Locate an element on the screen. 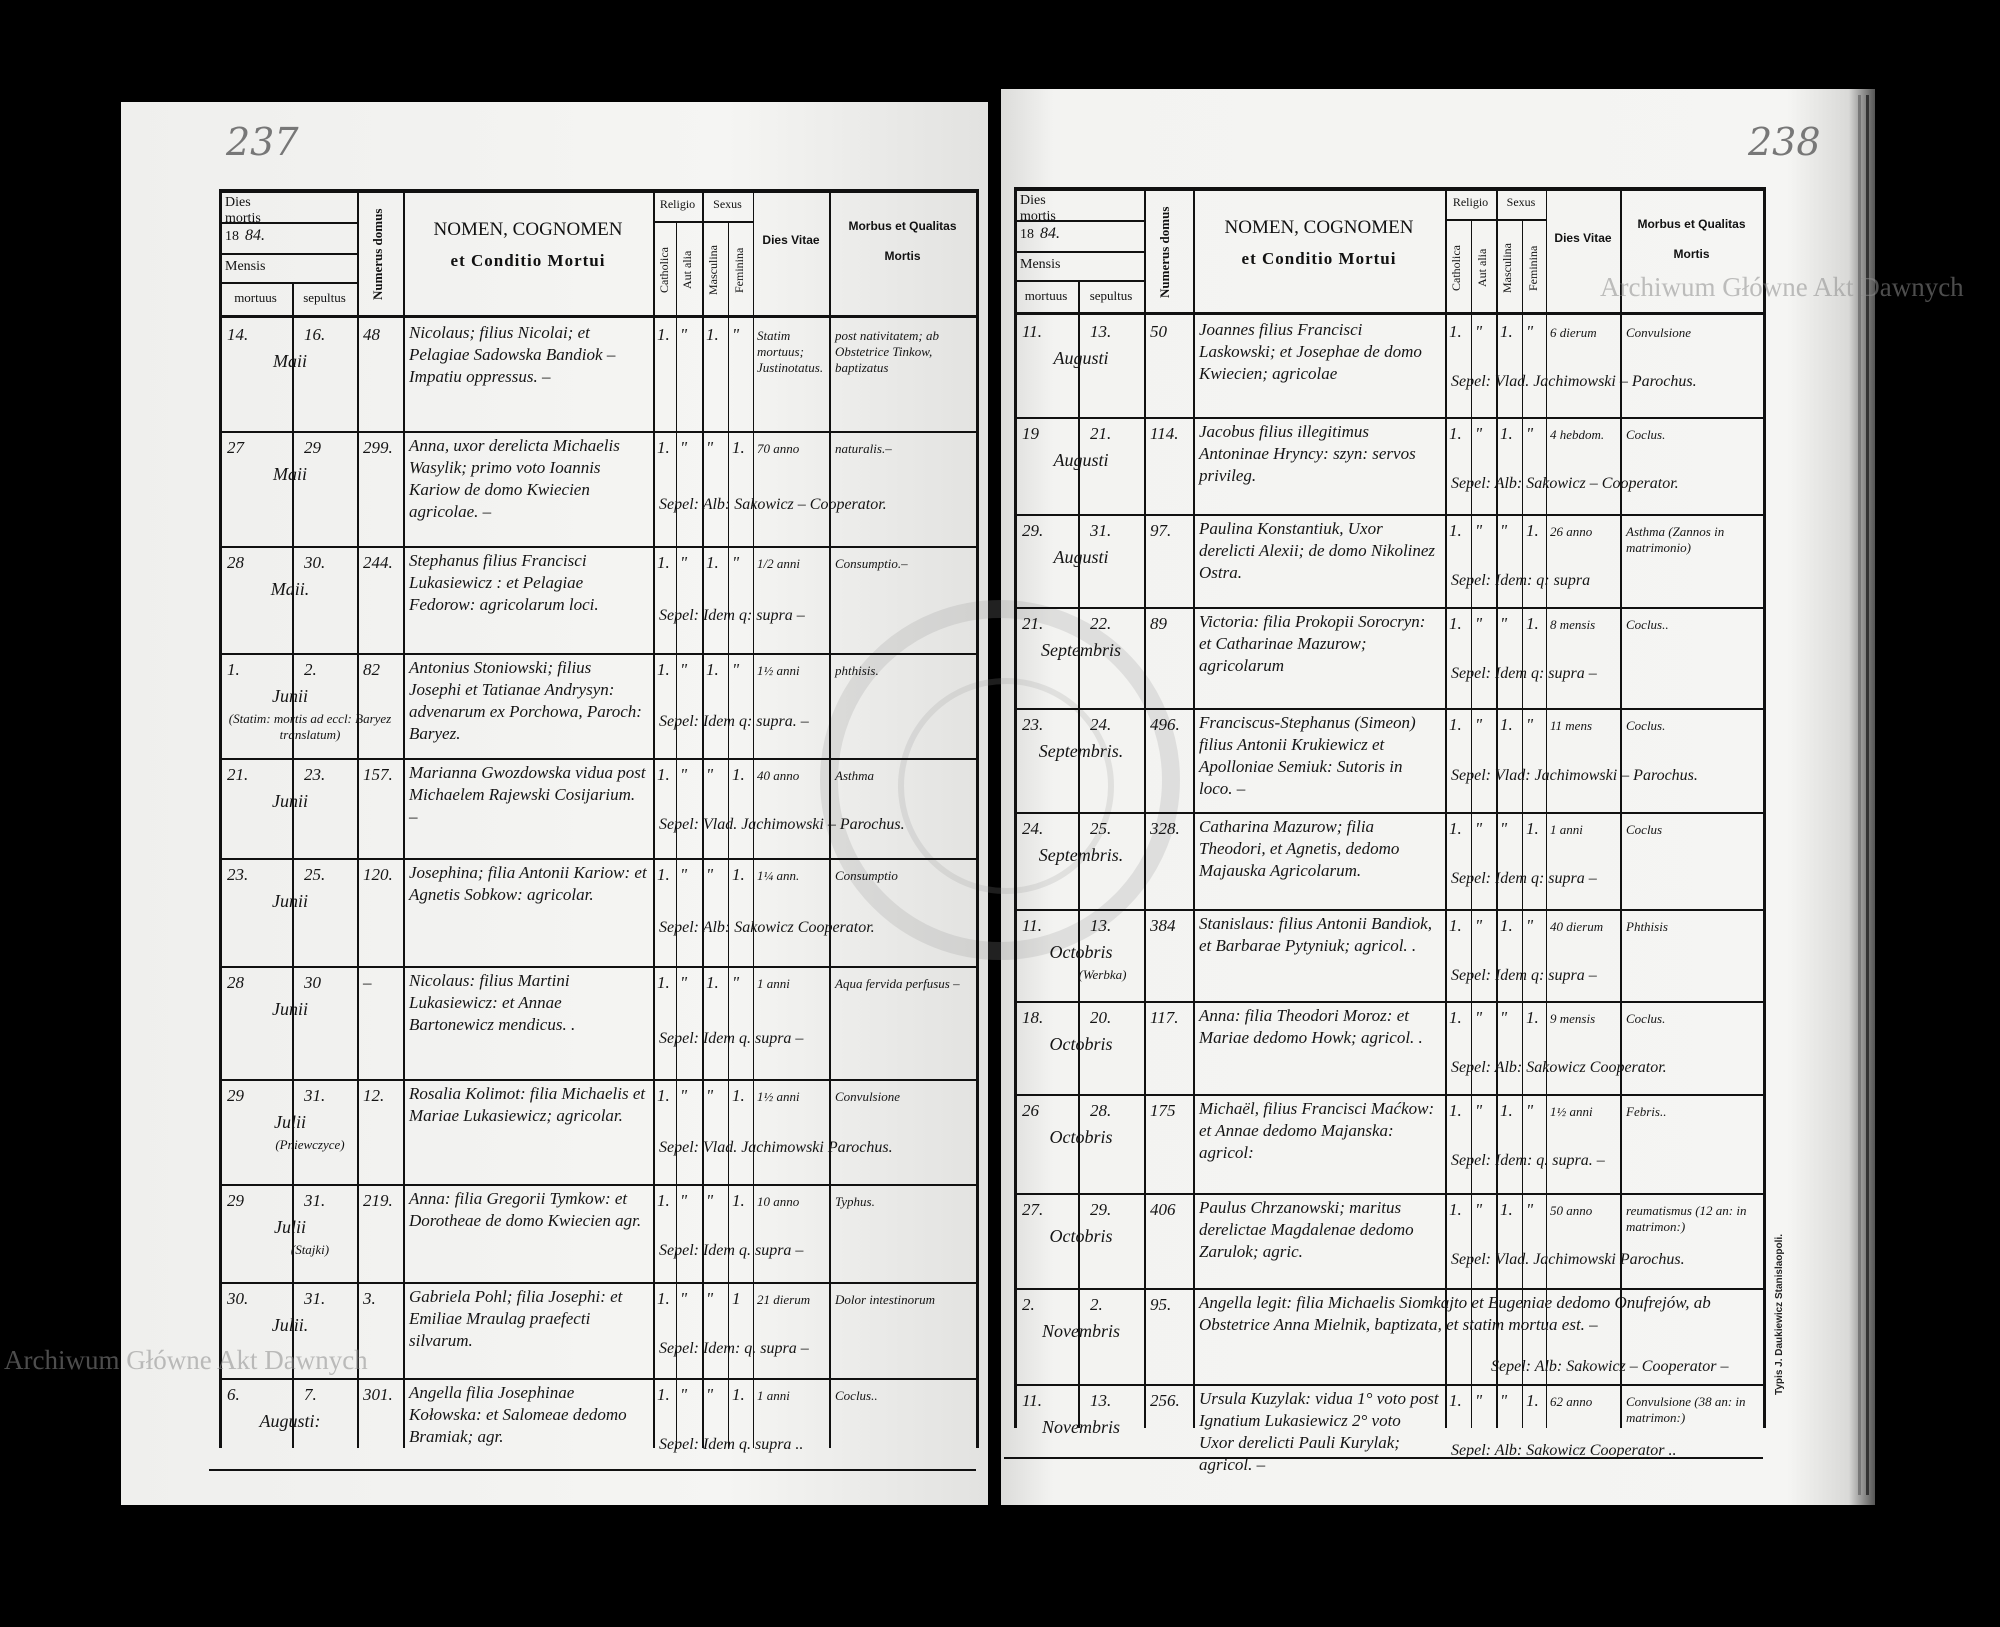  header-catholica: Catholica is located at coordinates (1456, 268).